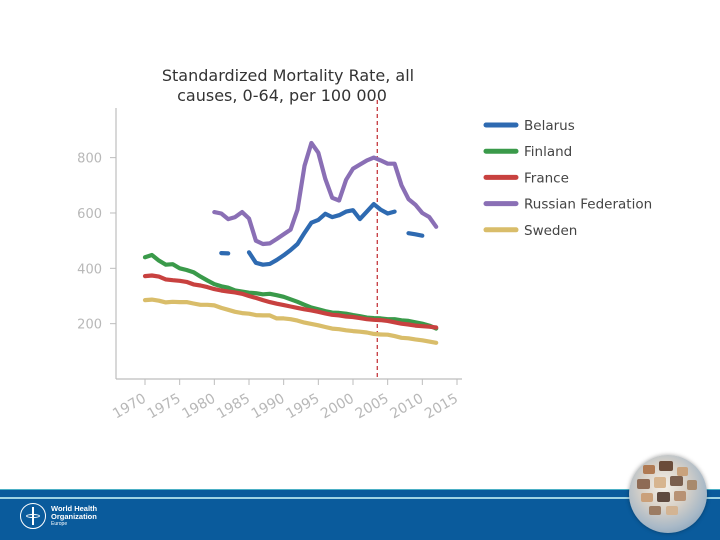 This screenshot has height=540, width=720. What do you see at coordinates (406, 407) in the screenshot?
I see `x-tick-label: 2010` at bounding box center [406, 407].